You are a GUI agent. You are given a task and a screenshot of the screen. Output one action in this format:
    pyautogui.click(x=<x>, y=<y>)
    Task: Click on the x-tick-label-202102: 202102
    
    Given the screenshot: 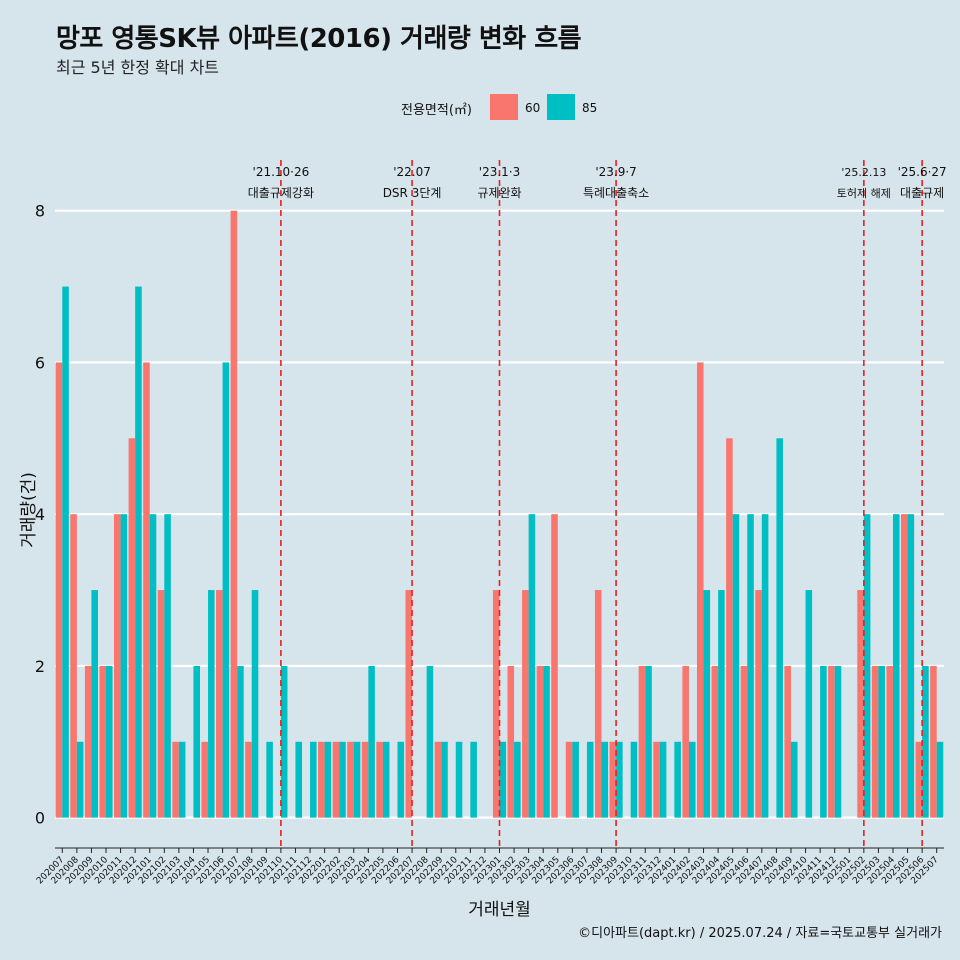 What is the action you would take?
    pyautogui.click(x=152, y=870)
    